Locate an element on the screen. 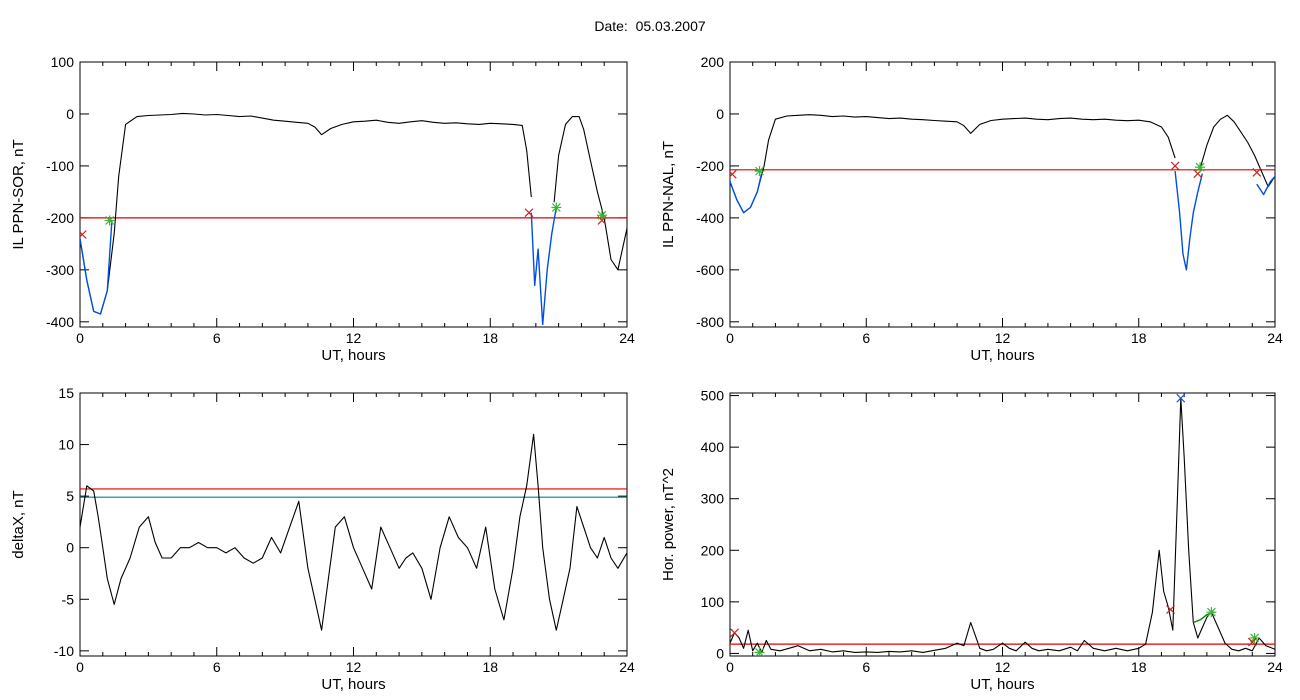  y-tick-label: 5 is located at coordinates (70, 496).